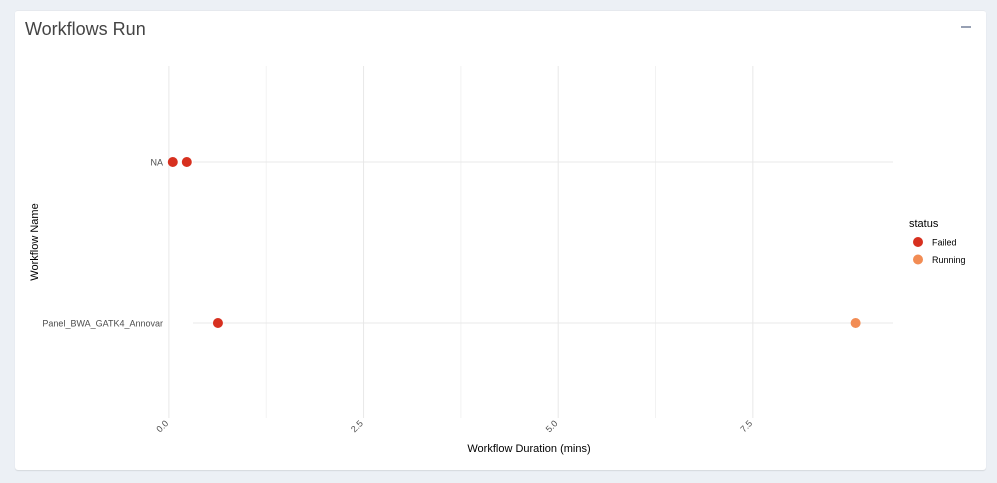 This screenshot has height=483, width=997. Describe the element at coordinates (949, 260) in the screenshot. I see `legend-label: Running` at that location.